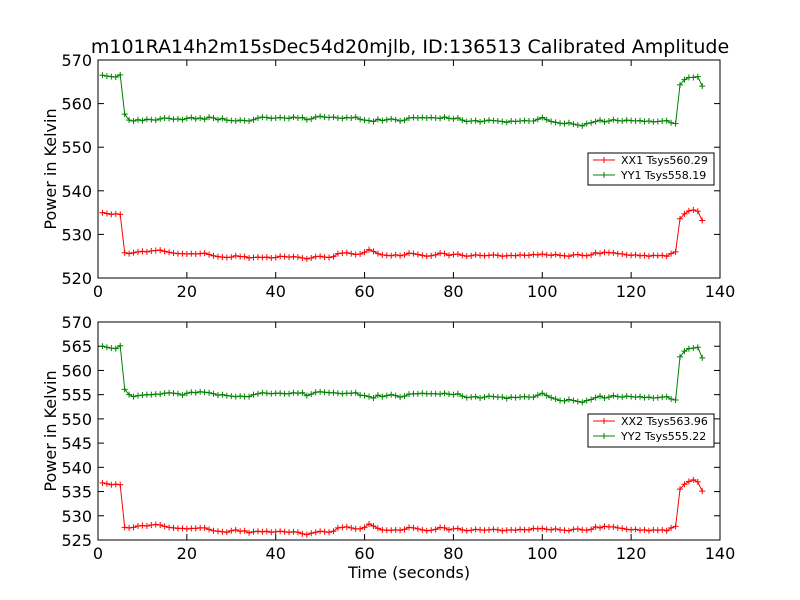  What do you see at coordinates (631, 291) in the screenshot?
I see `x-tick-label: 120` at bounding box center [631, 291].